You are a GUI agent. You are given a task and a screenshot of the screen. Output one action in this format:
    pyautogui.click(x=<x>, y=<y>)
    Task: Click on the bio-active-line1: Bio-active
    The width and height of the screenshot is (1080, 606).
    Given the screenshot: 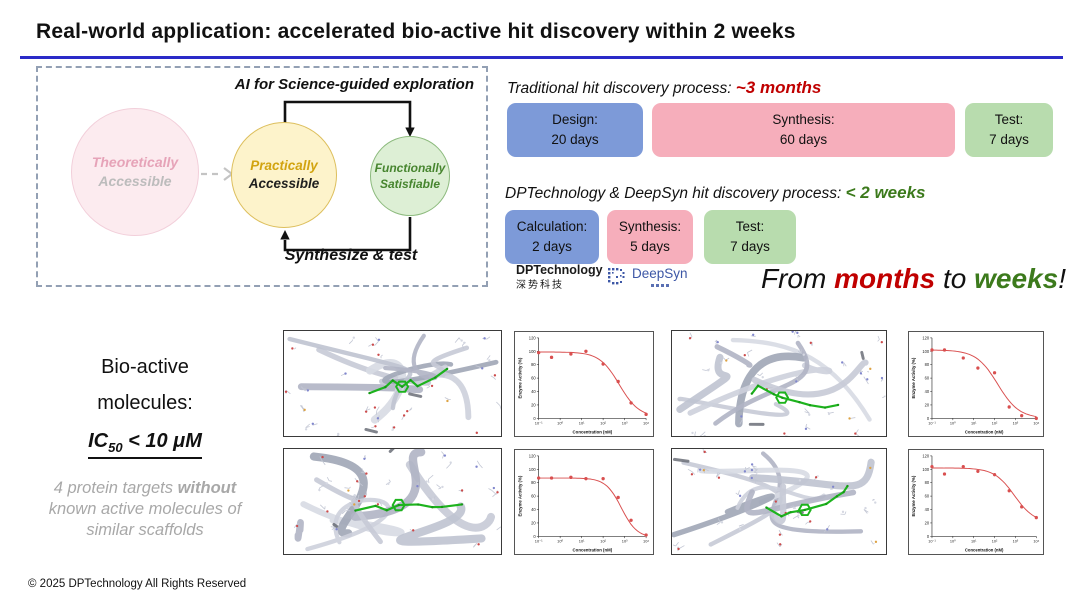 What is the action you would take?
    pyautogui.click(x=145, y=367)
    